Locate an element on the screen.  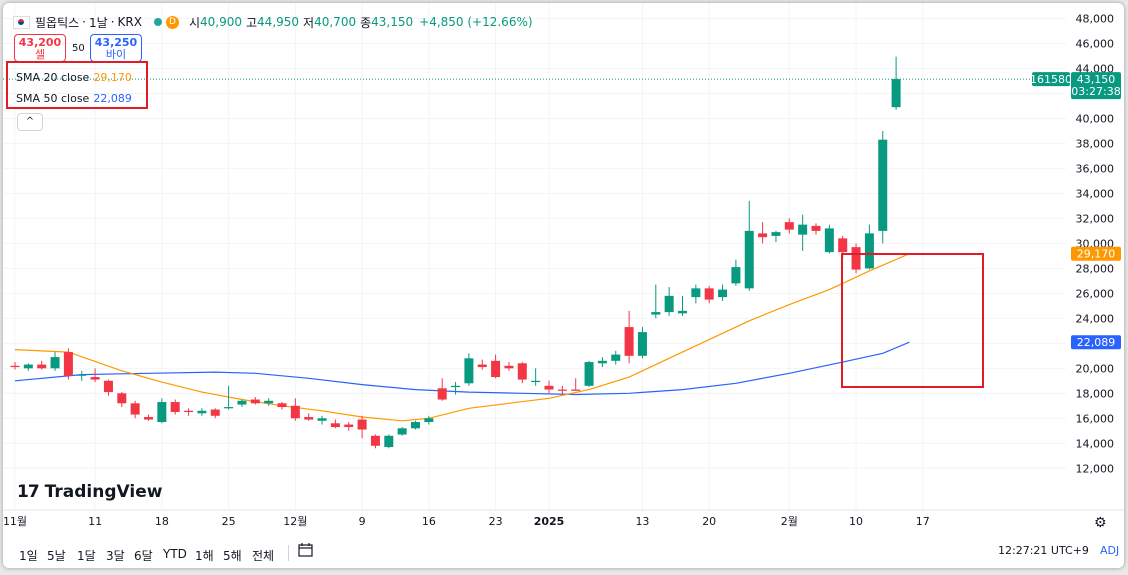
tradingview-logo: 17 TradingView is located at coordinates (89, 492).